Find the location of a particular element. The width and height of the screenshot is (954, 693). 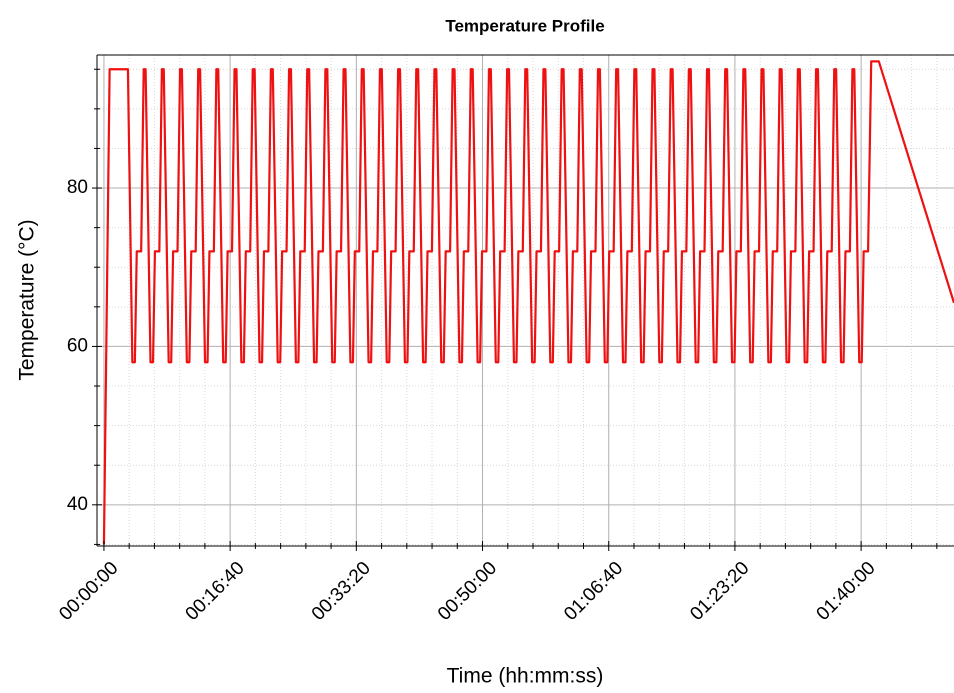

x-tick-label: 00:16:40 is located at coordinates (215, 591).